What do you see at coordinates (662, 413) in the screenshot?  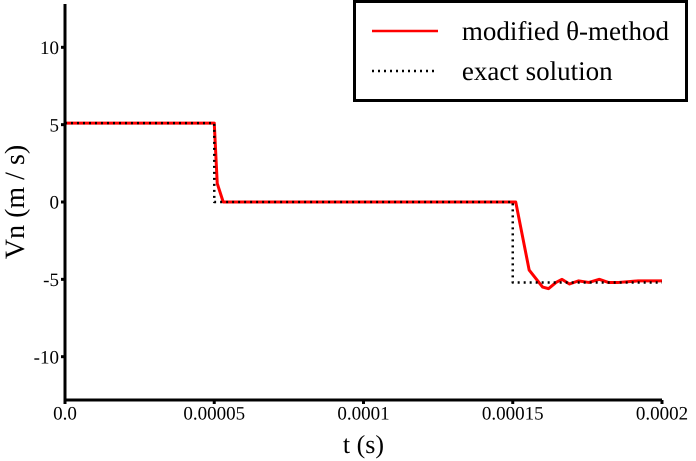 I see `x-tick-label: 0.0002` at bounding box center [662, 413].